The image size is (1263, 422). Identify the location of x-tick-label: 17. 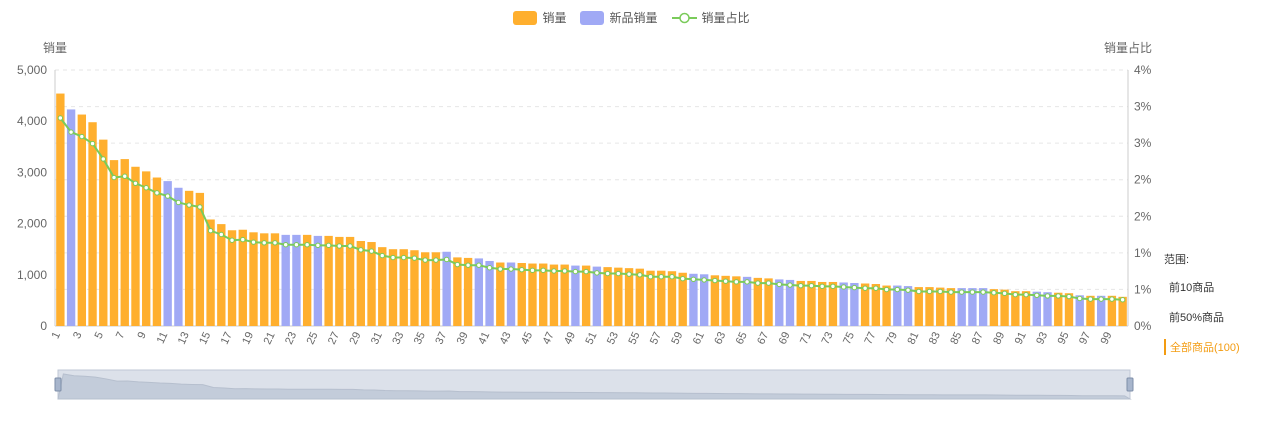
(227, 338).